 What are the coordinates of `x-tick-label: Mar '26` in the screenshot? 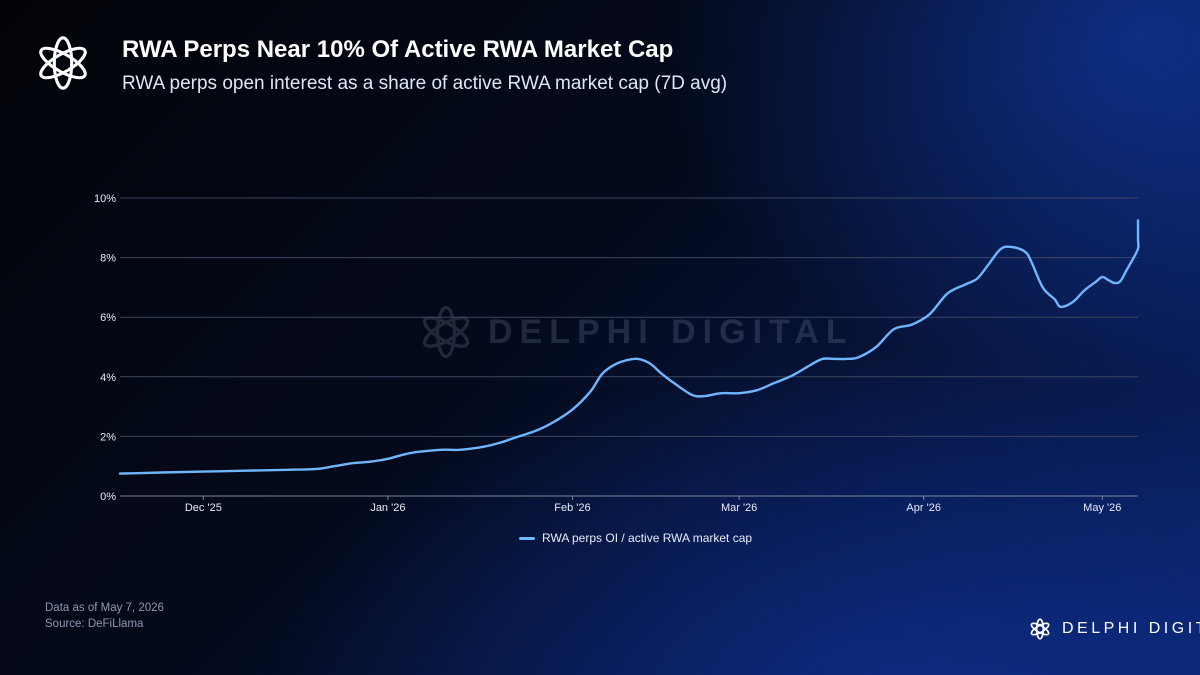 It's located at (739, 508).